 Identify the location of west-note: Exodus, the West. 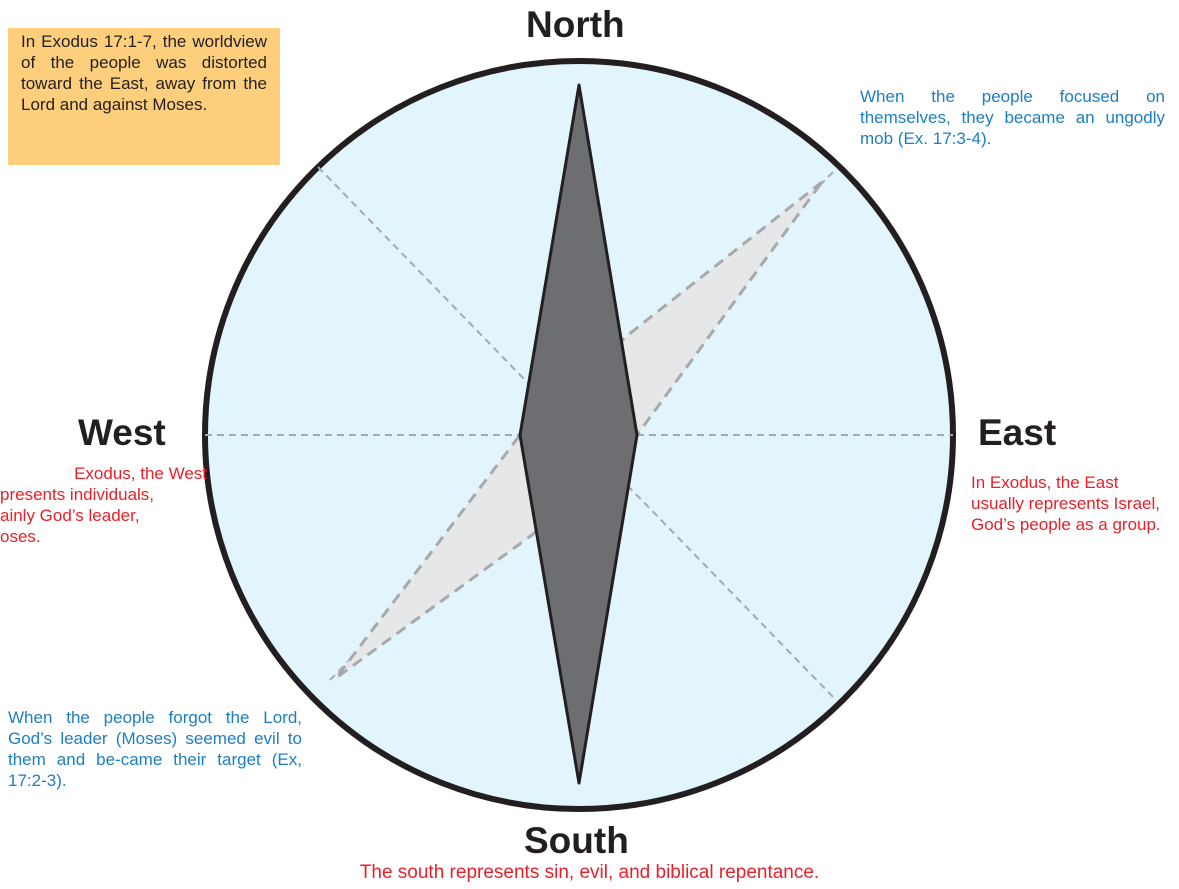
(140, 473).